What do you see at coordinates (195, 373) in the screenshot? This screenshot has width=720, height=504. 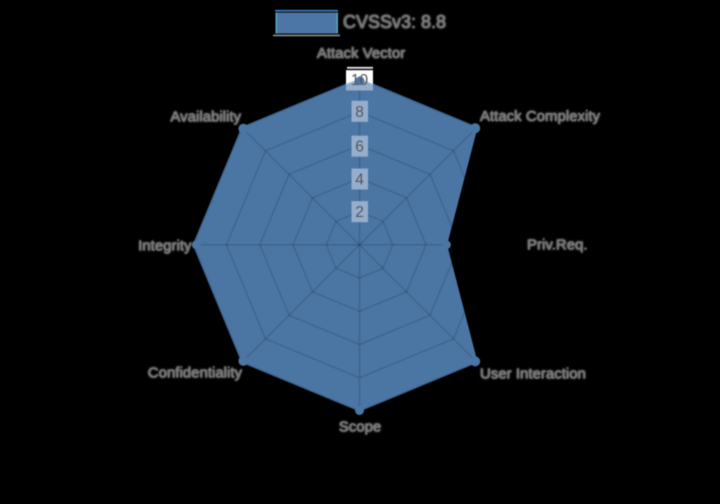 I see `svg-text: Confidentiality` at bounding box center [195, 373].